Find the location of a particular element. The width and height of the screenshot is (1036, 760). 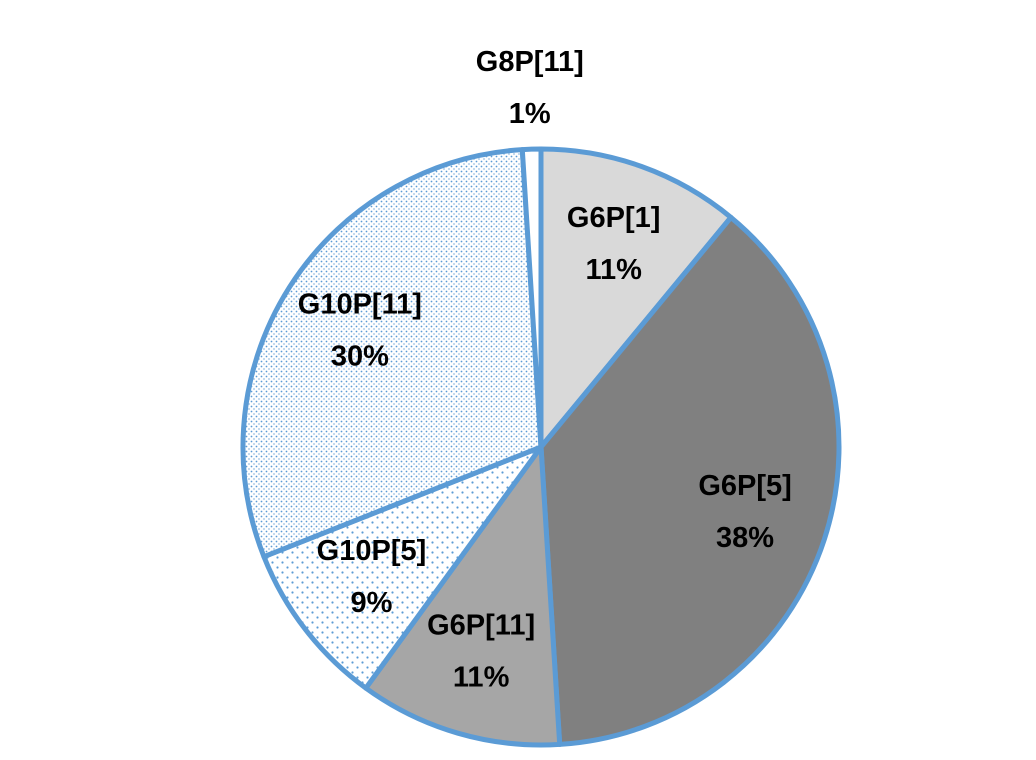

slice-label: G8P[11] is located at coordinates (530, 62).